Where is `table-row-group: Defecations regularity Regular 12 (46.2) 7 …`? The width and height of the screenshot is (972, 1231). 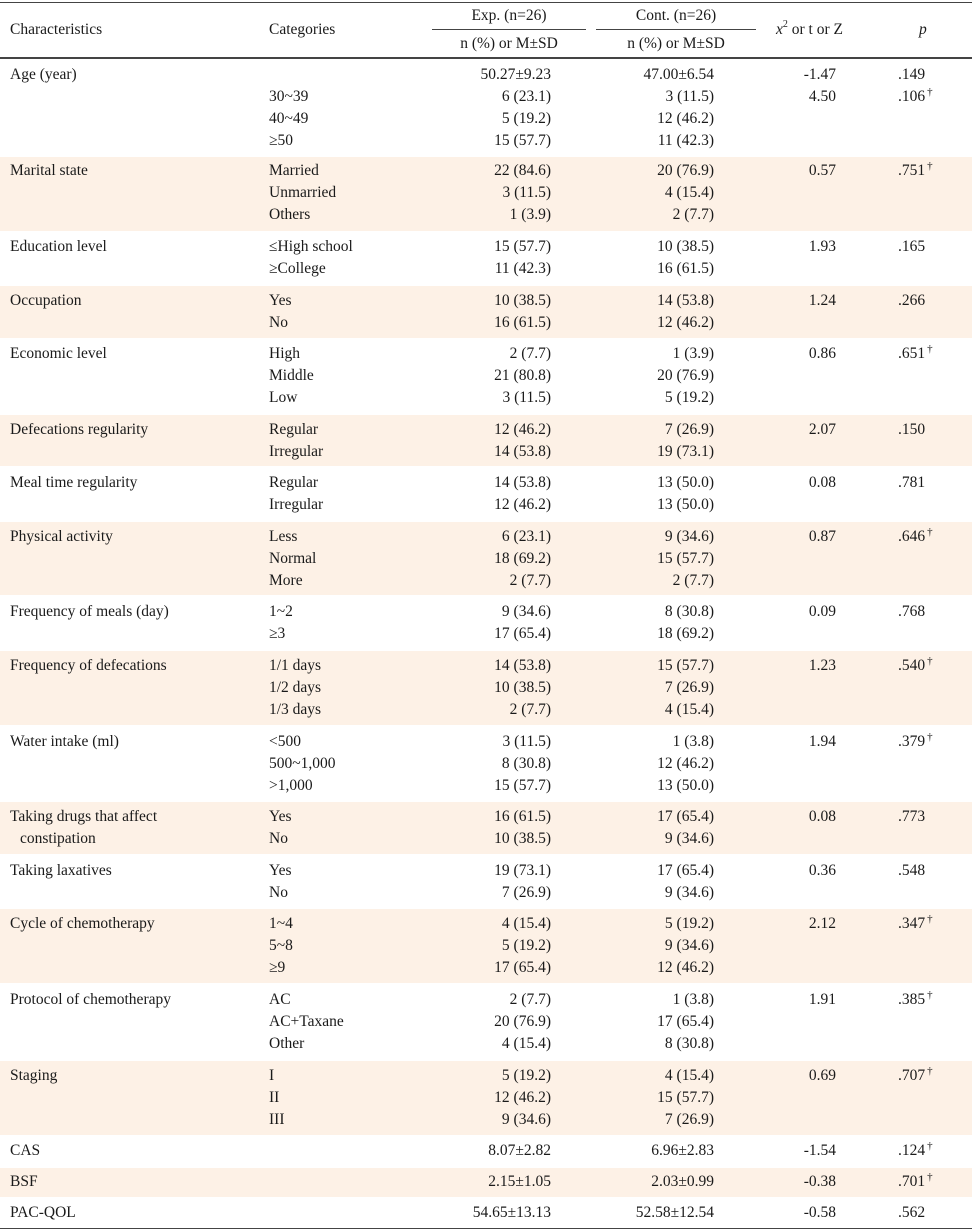 table-row-group: Defecations regularity Regular 12 (46.2) 7 … is located at coordinates (486, 440).